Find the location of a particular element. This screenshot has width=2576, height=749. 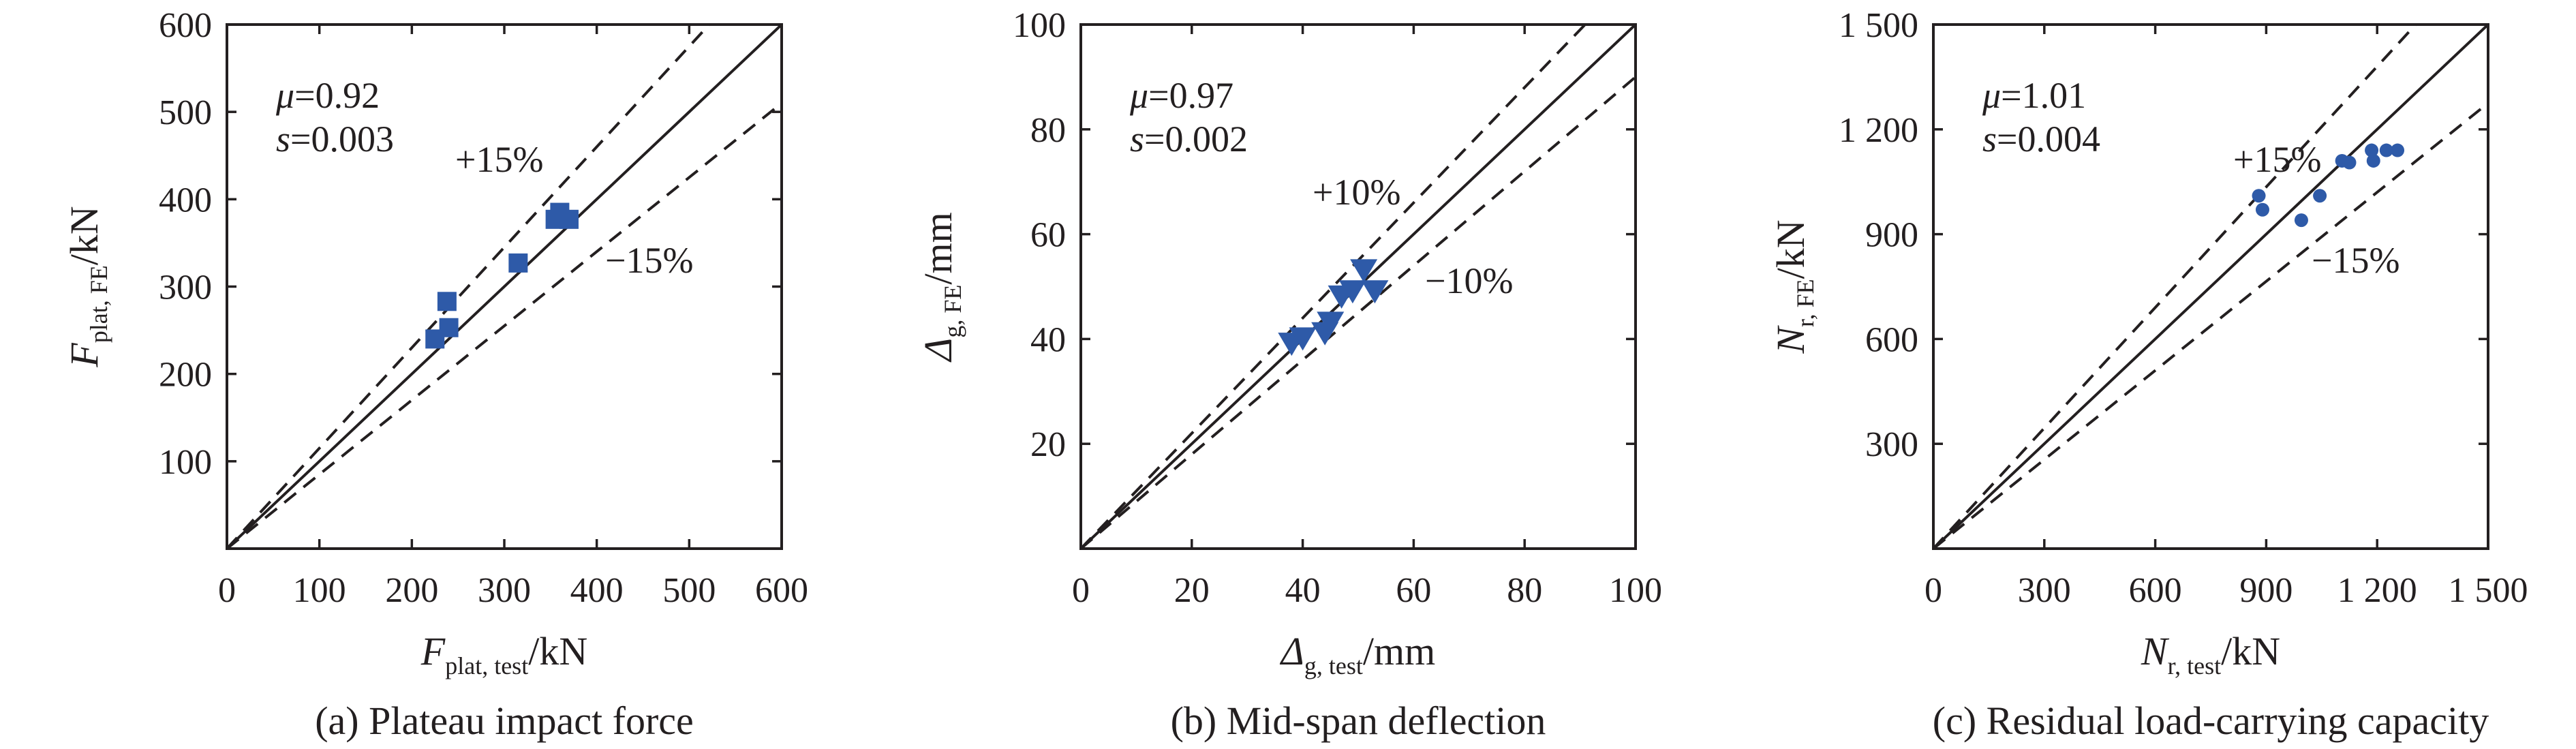

x-axis-symbol: Δ is located at coordinates (1292, 651).